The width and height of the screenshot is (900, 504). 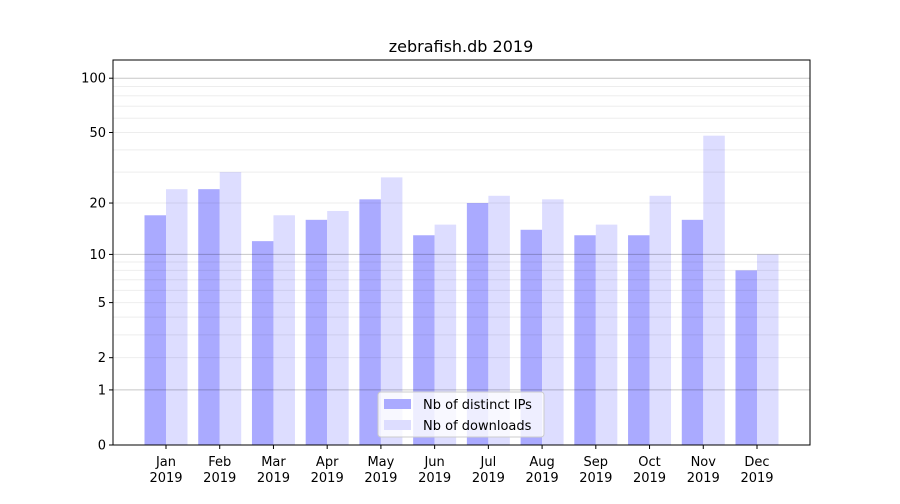 What do you see at coordinates (703, 470) in the screenshot?
I see `x-tick-label: Nov 2019` at bounding box center [703, 470].